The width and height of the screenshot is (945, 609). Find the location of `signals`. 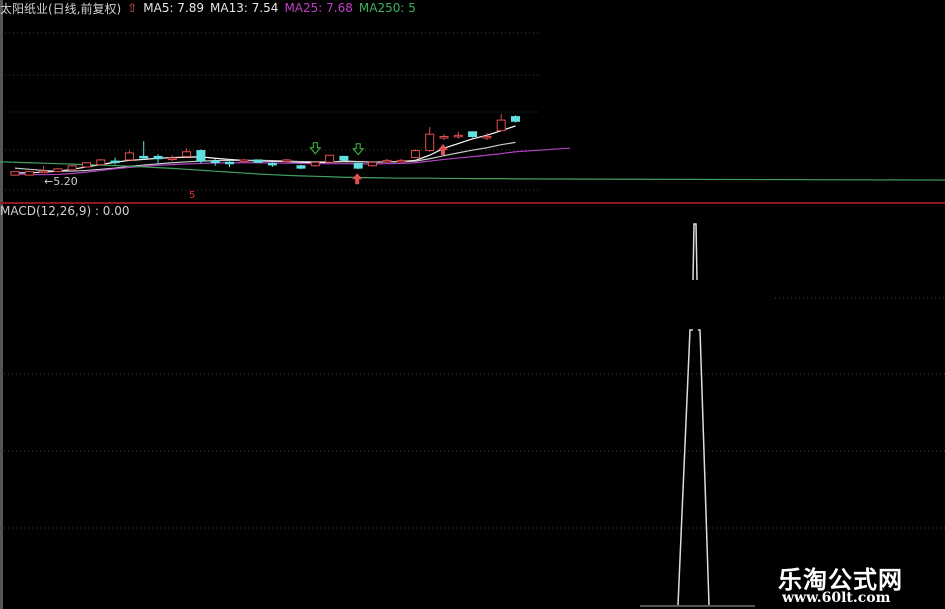

signals is located at coordinates (378, 163).